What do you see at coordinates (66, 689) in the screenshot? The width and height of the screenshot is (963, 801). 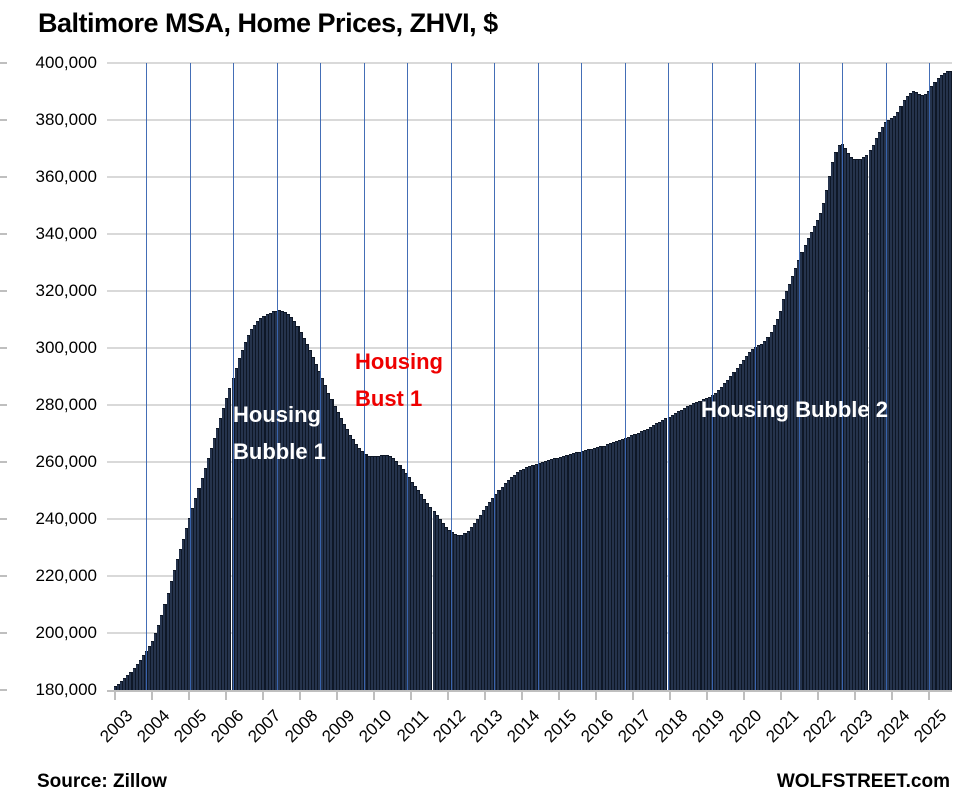 I see `y-axis-tick-label: 180,000` at bounding box center [66, 689].